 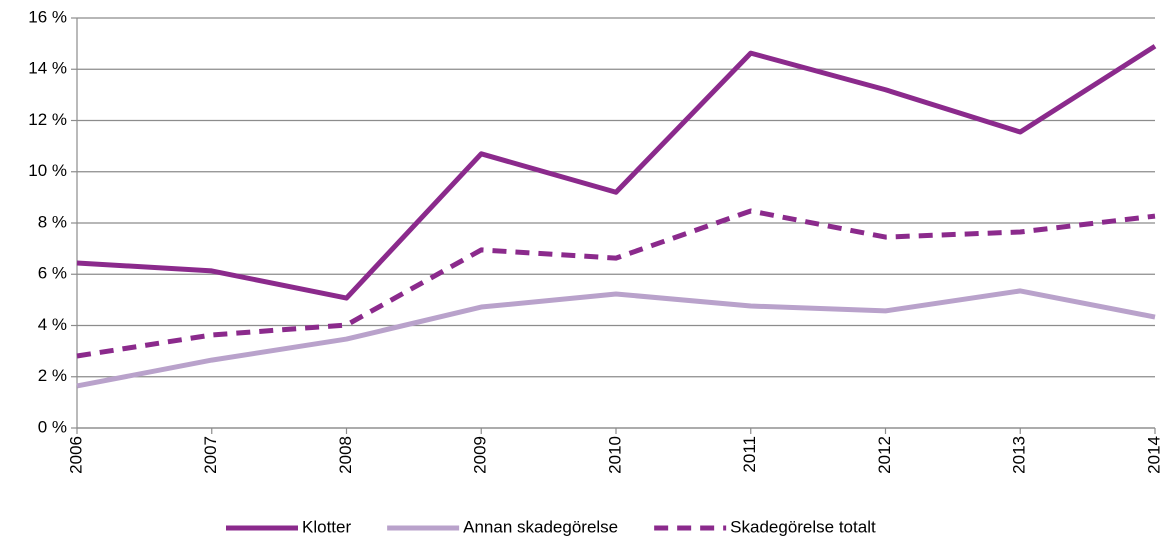 I want to click on x-tick-label: 2010, so click(x=614, y=455).